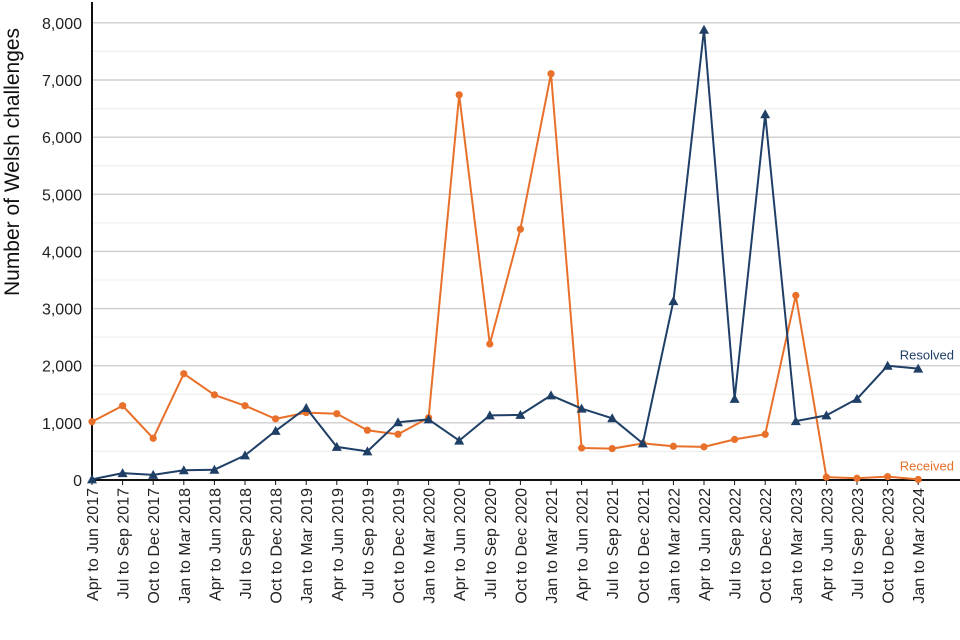 The width and height of the screenshot is (960, 640). What do you see at coordinates (858, 543) in the screenshot?
I see `x-tick-label: Jul to Sep 2023` at bounding box center [858, 543].